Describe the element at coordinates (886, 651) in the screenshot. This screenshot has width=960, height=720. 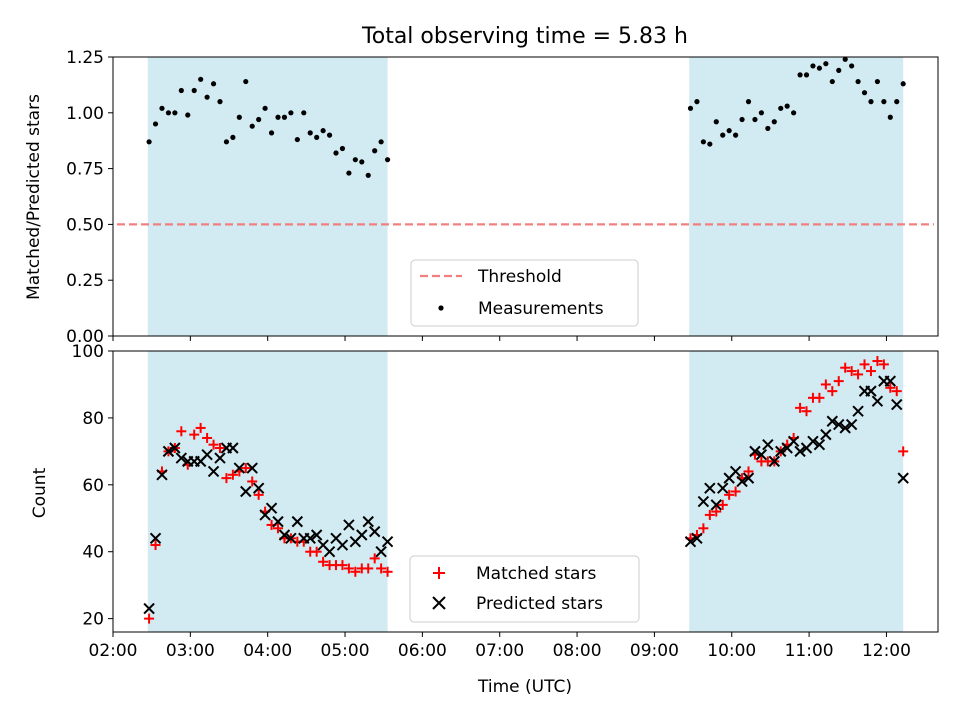
I see `bottom-x-tick-label: 12:00` at that location.